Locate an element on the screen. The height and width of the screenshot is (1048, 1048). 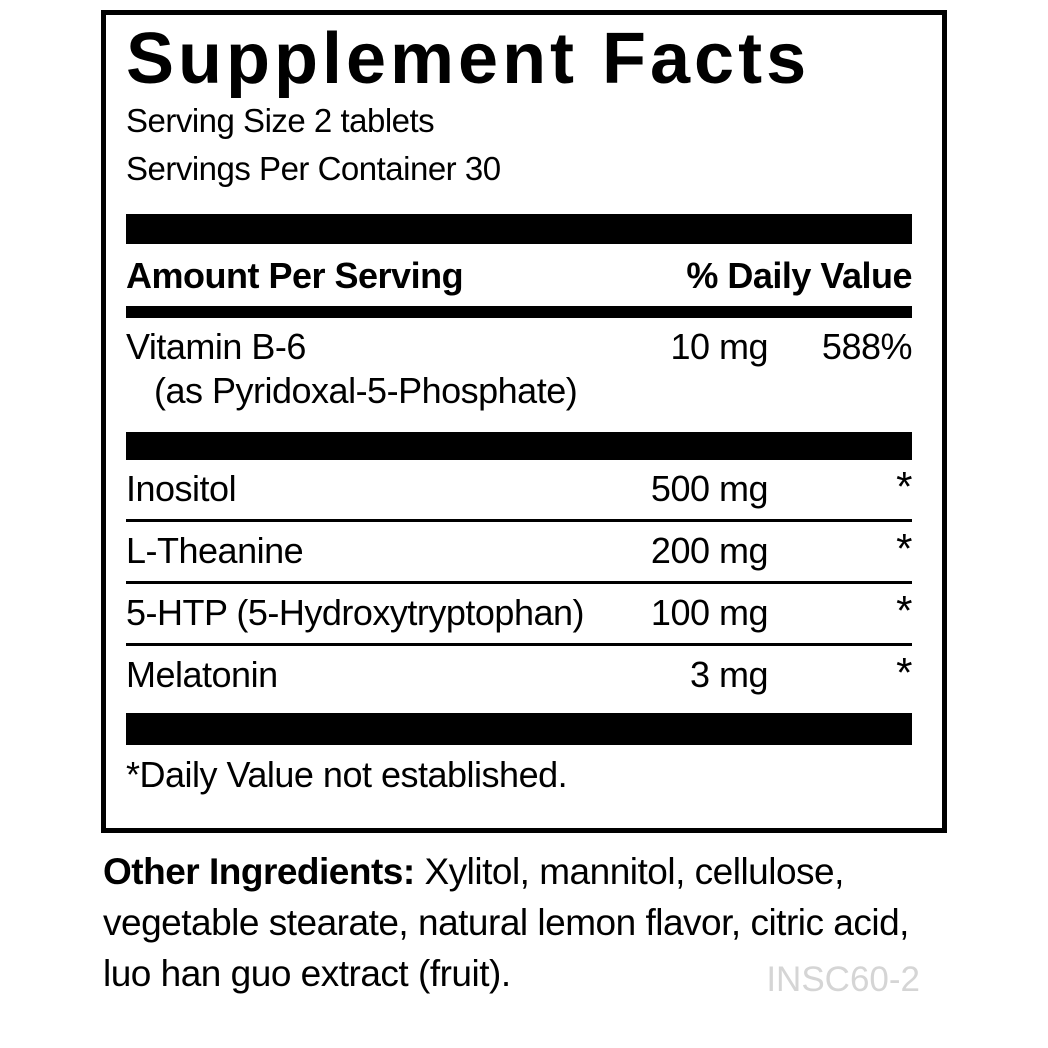
nutrient-daily-value: 588% is located at coordinates (867, 347).